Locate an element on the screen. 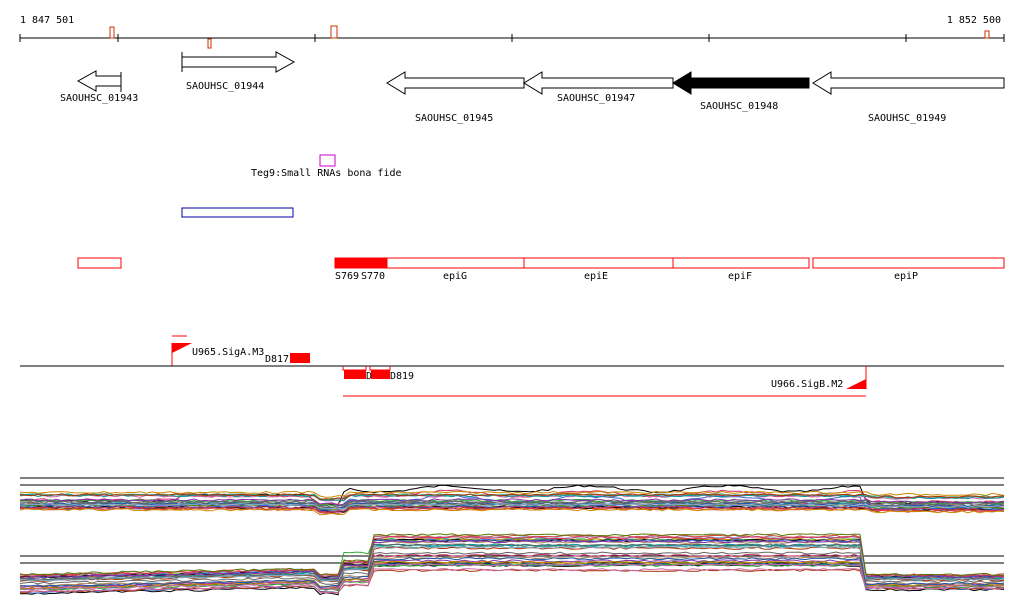 Image resolution: width=1024 pixels, height=611 pixels. small-rna-label: Teg9:Small RNAs bona fide is located at coordinates (326, 173).